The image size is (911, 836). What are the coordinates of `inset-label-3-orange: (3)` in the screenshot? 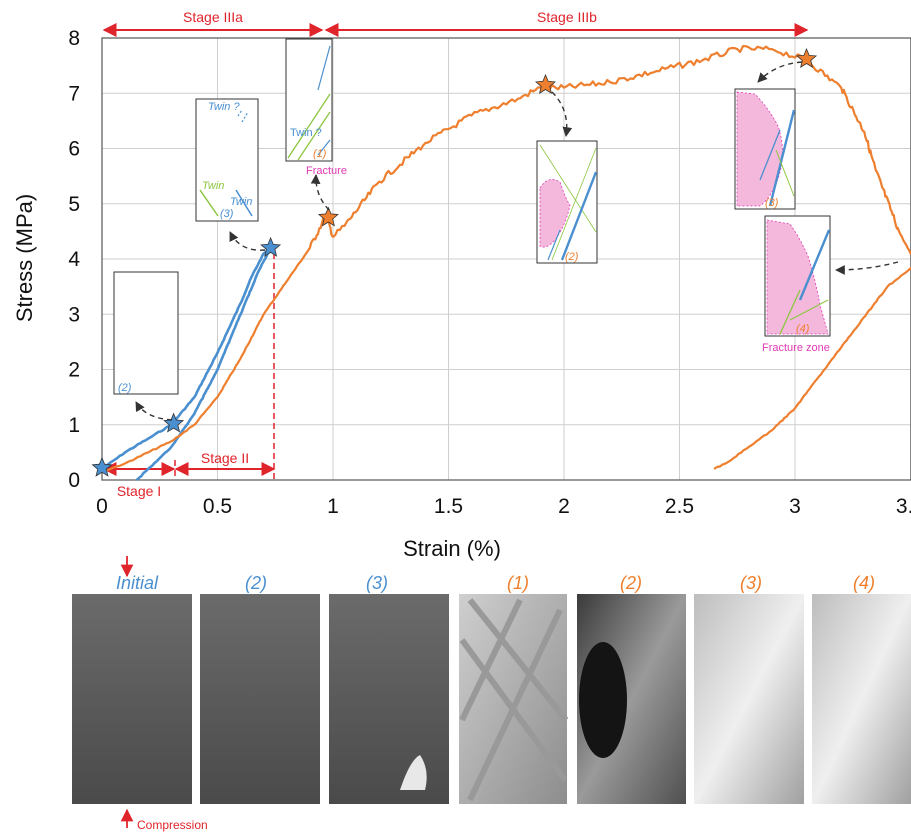 It's located at (772, 203).